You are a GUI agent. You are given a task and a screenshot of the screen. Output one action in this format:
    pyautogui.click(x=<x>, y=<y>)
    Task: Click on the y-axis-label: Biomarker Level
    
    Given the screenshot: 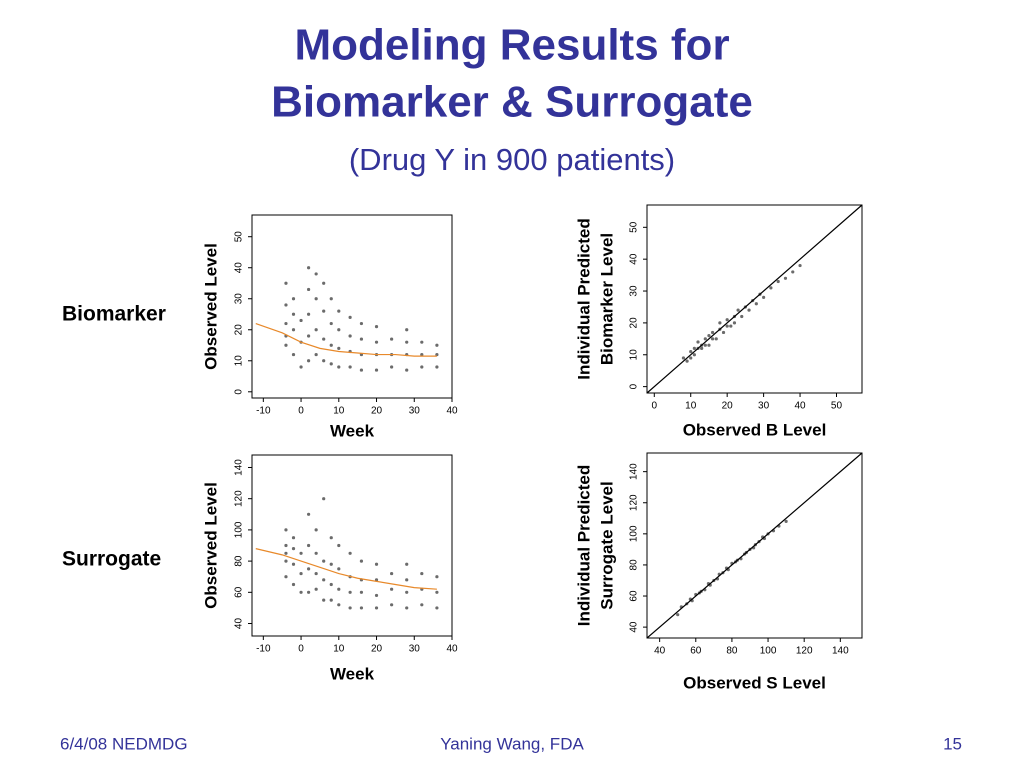 What is the action you would take?
    pyautogui.click(x=606, y=299)
    